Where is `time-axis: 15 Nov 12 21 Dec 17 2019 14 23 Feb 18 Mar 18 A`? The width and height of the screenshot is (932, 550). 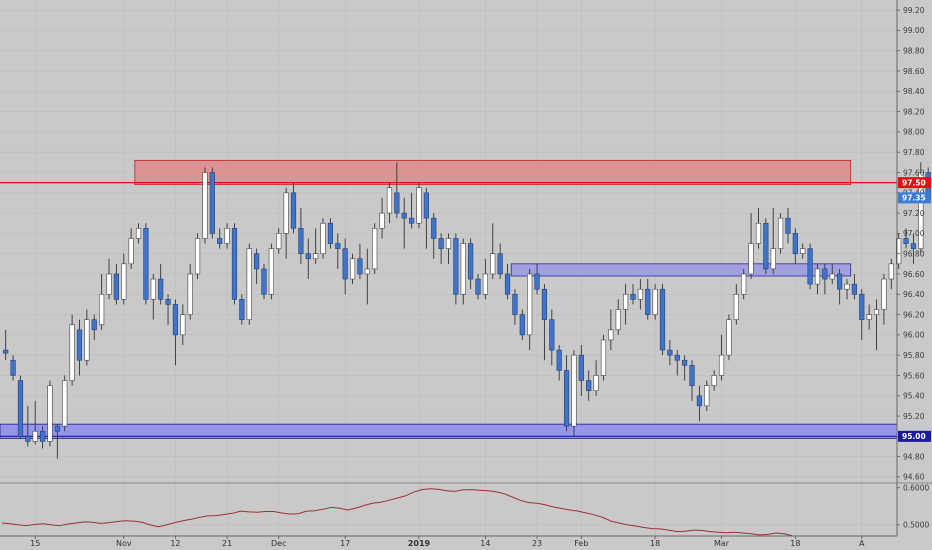
time-axis: 15 Nov 12 21 Dec 17 2019 14 23 Feb 18 Mar 18 A is located at coordinates (448, 541).